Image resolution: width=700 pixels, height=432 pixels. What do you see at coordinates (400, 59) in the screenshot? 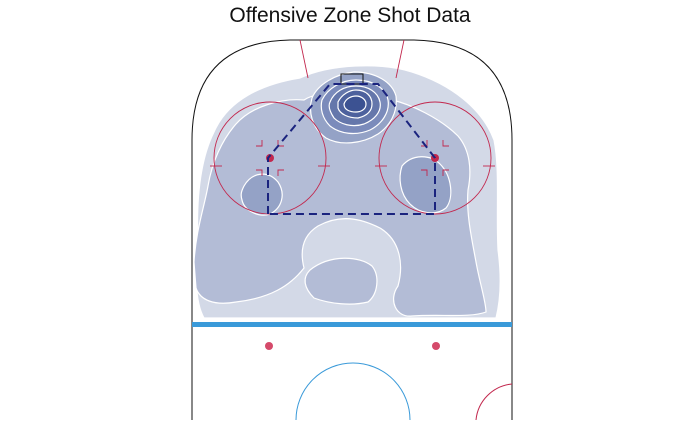
I see `trapezoid-right` at bounding box center [400, 59].